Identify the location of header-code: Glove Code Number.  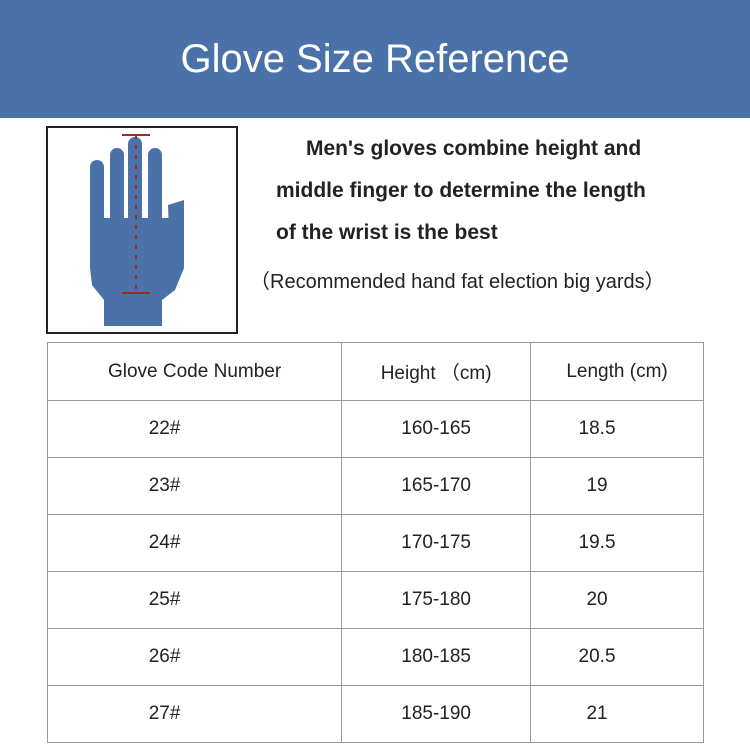
(194, 371).